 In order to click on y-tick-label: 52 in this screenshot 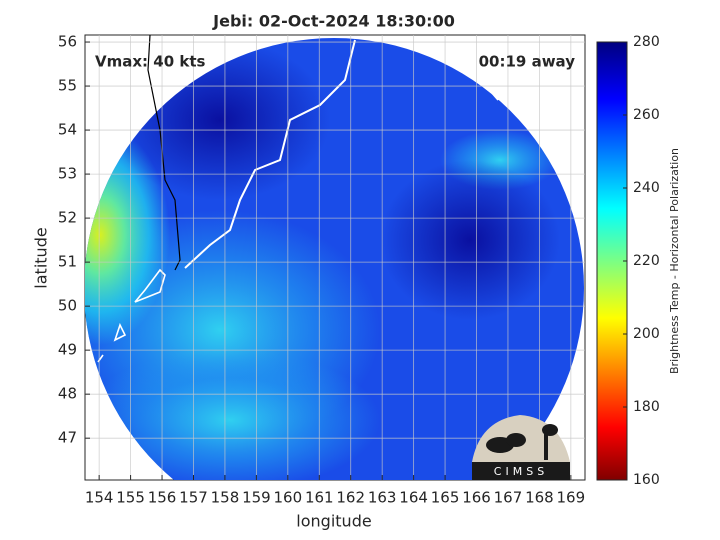, I will do `click(67, 218)`.